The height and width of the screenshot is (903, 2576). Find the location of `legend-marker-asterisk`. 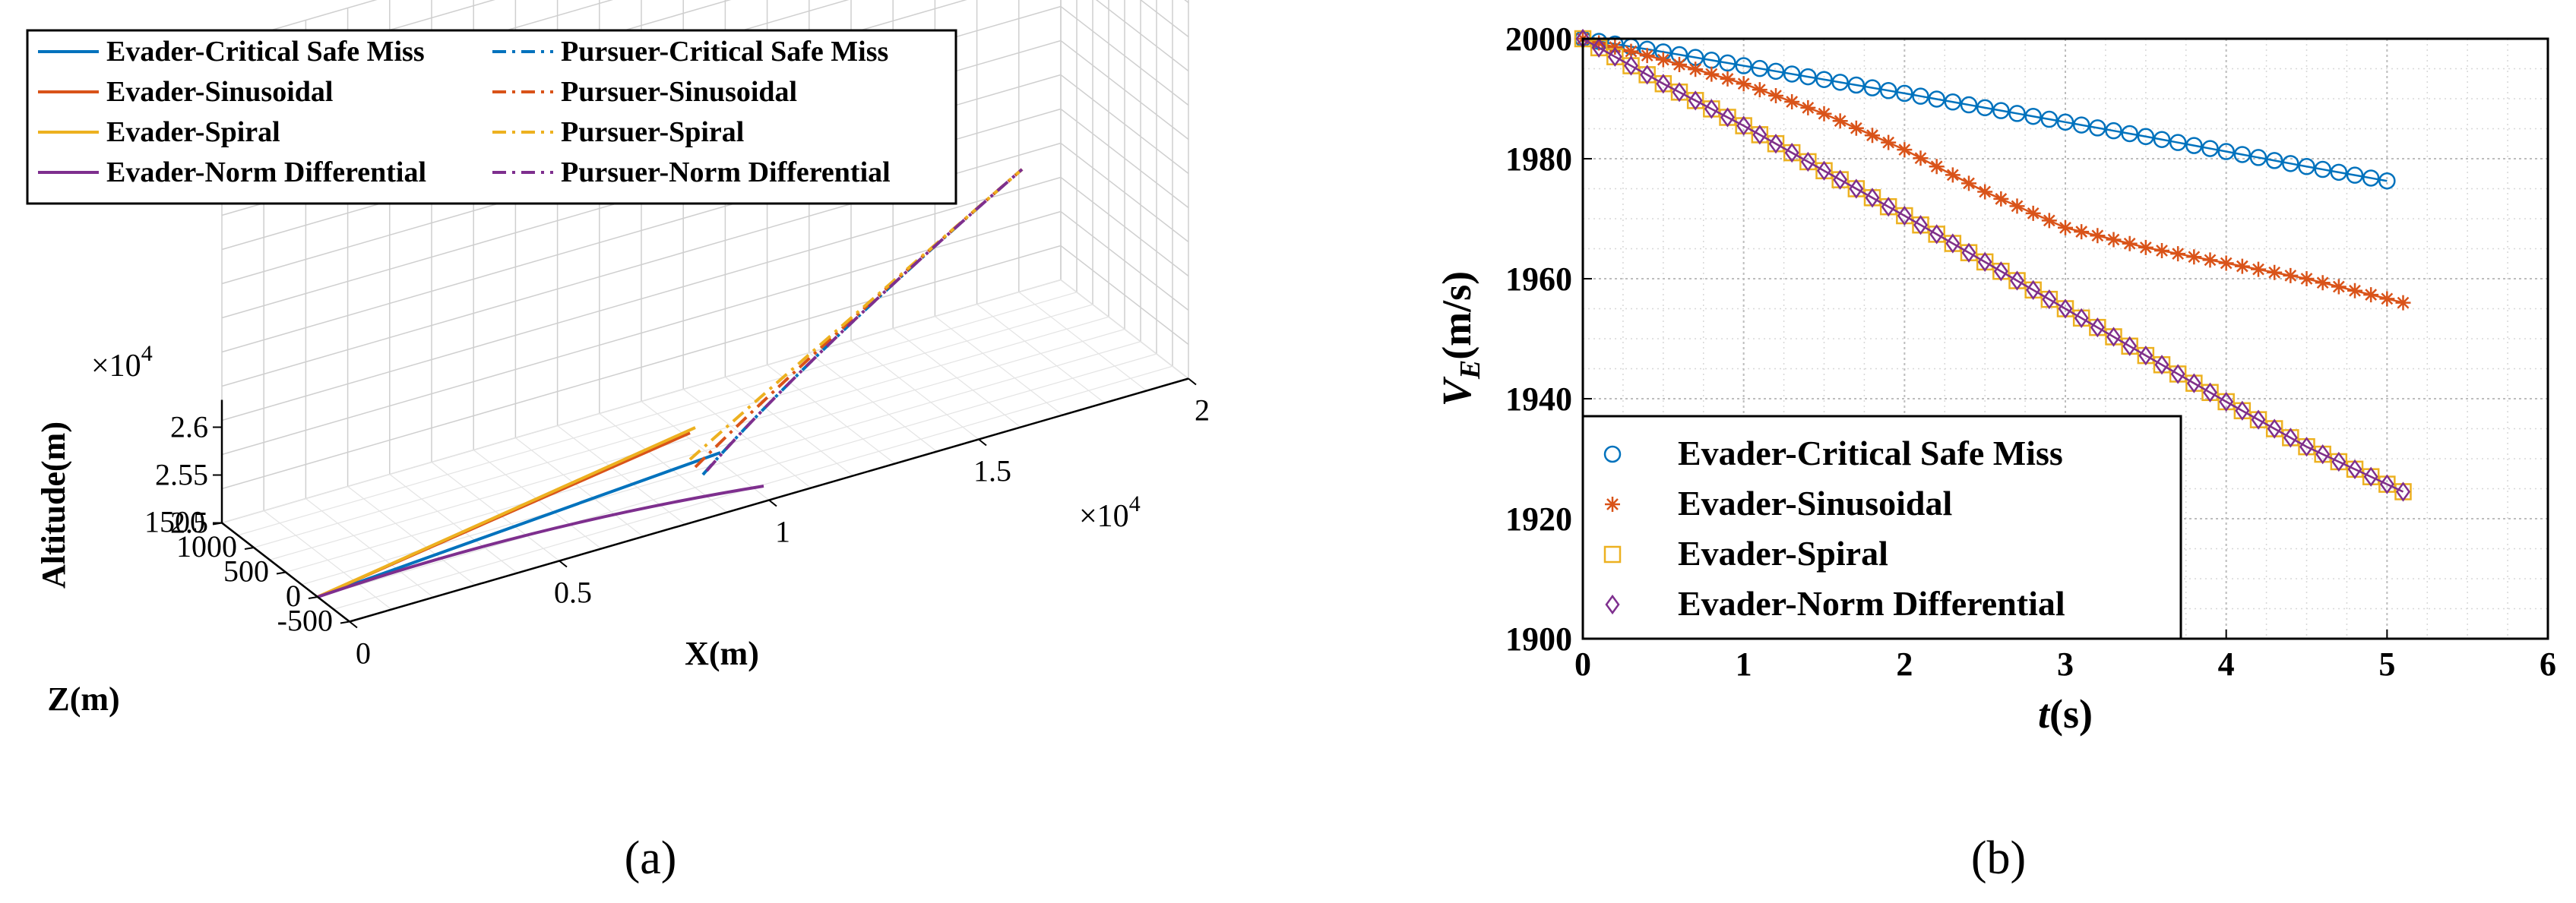

legend-marker-asterisk is located at coordinates (1612, 504).